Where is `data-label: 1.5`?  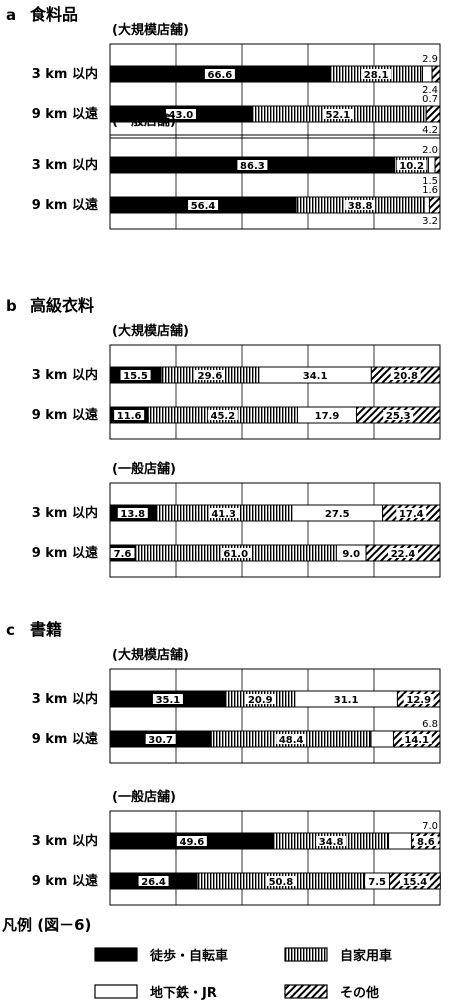 data-label: 1.5 is located at coordinates (430, 181).